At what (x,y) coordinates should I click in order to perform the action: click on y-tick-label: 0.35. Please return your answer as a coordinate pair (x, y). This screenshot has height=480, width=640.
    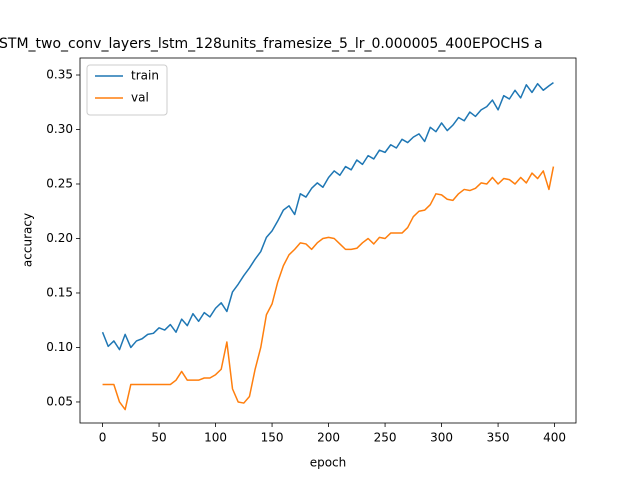
    Looking at the image, I should click on (59, 75).